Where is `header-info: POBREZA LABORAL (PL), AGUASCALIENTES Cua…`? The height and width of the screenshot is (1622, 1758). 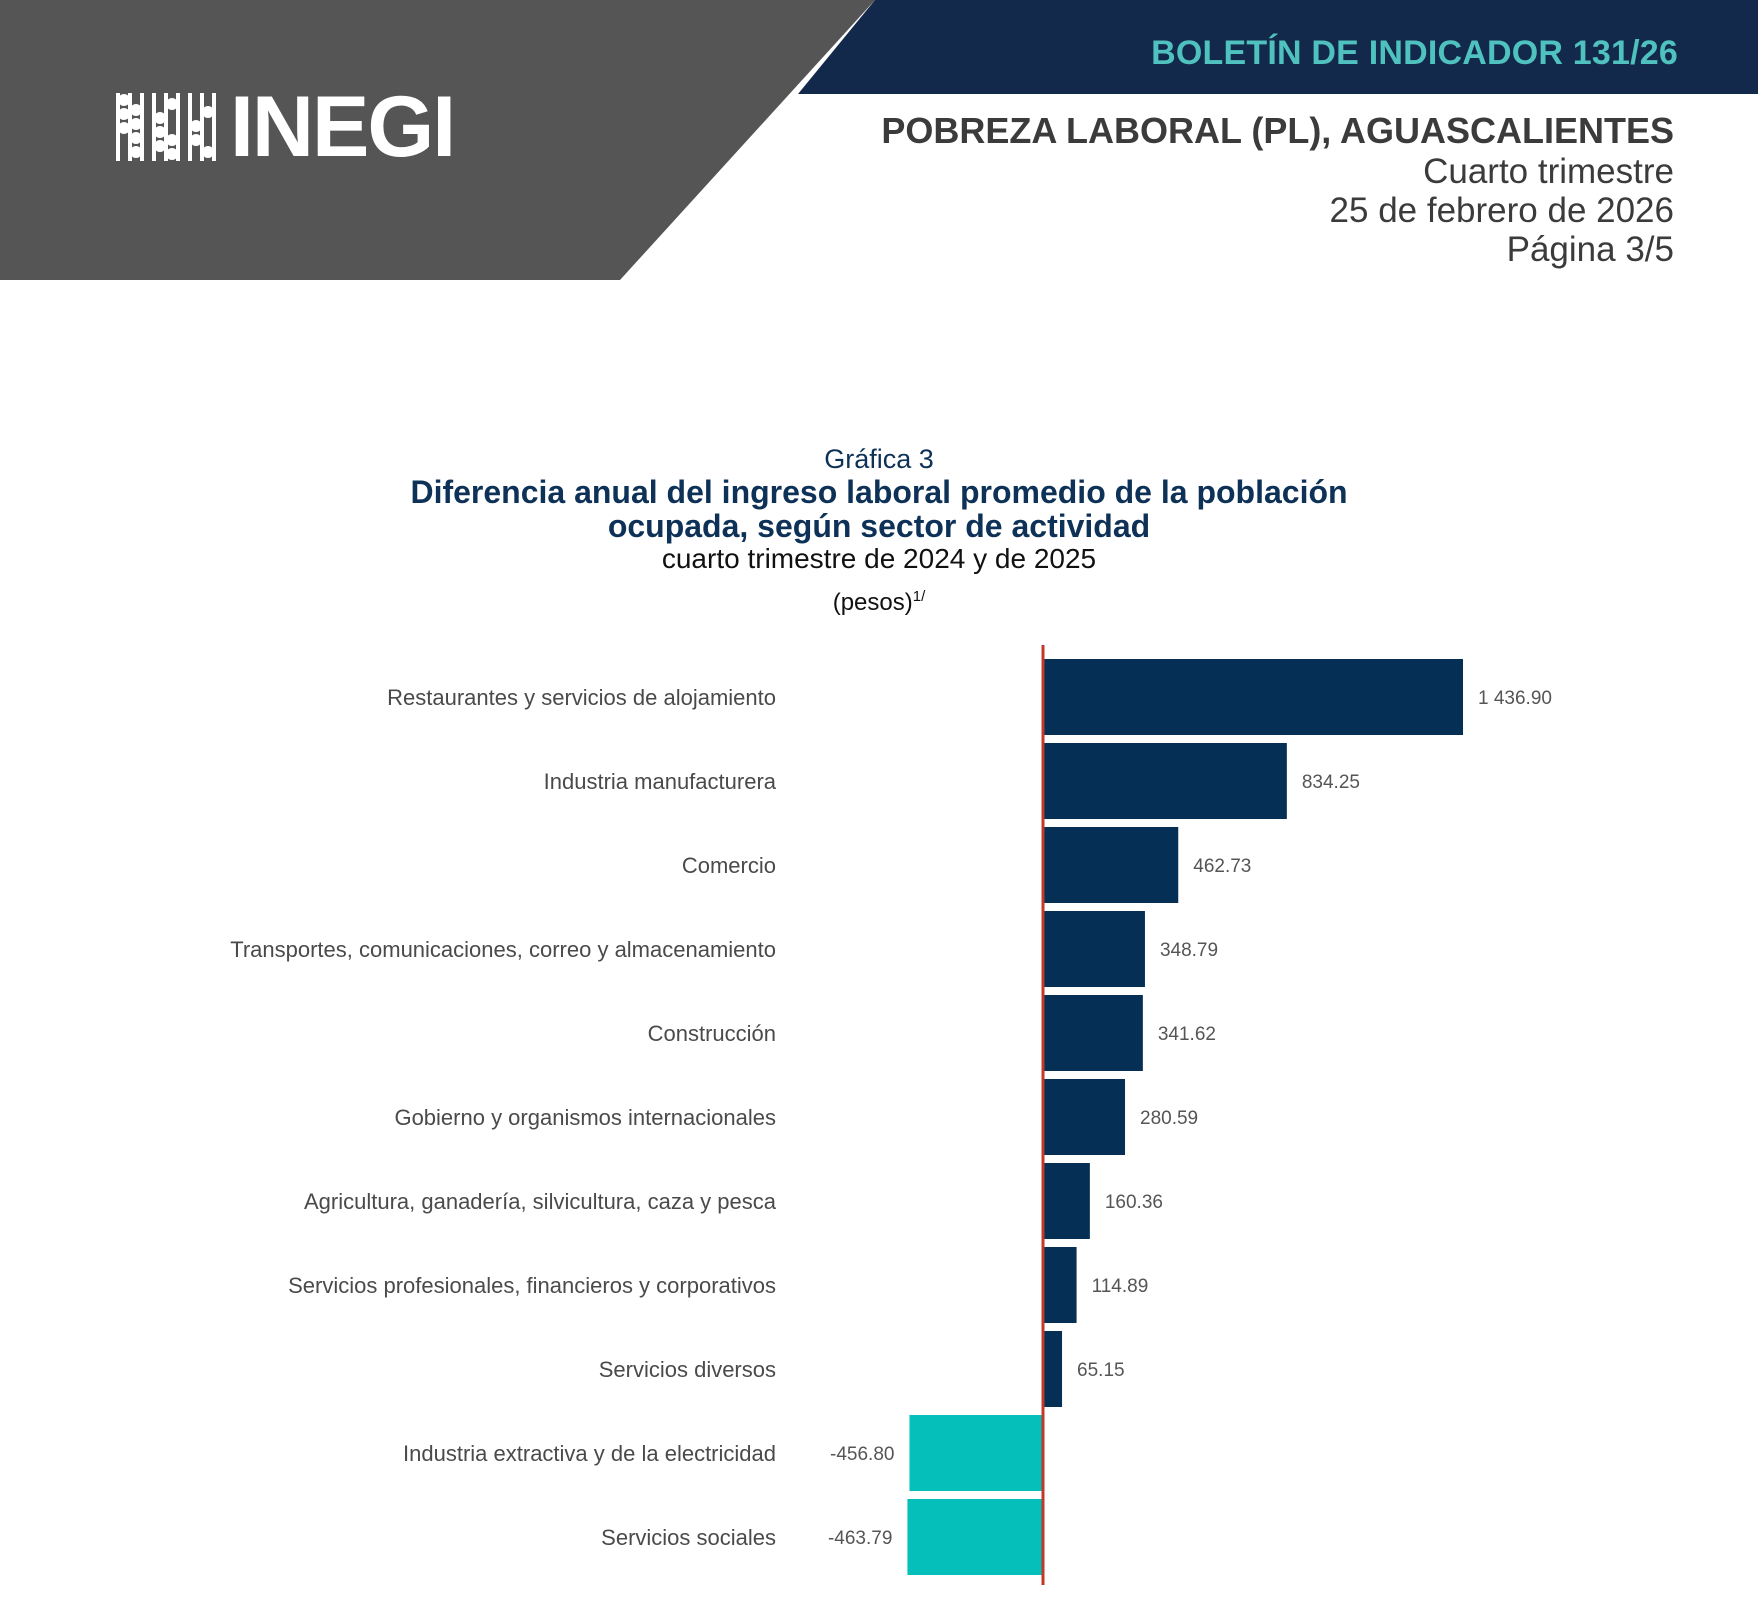 header-info: POBREZA LABORAL (PL), AGUASCALIENTES Cua… is located at coordinates (1277, 189).